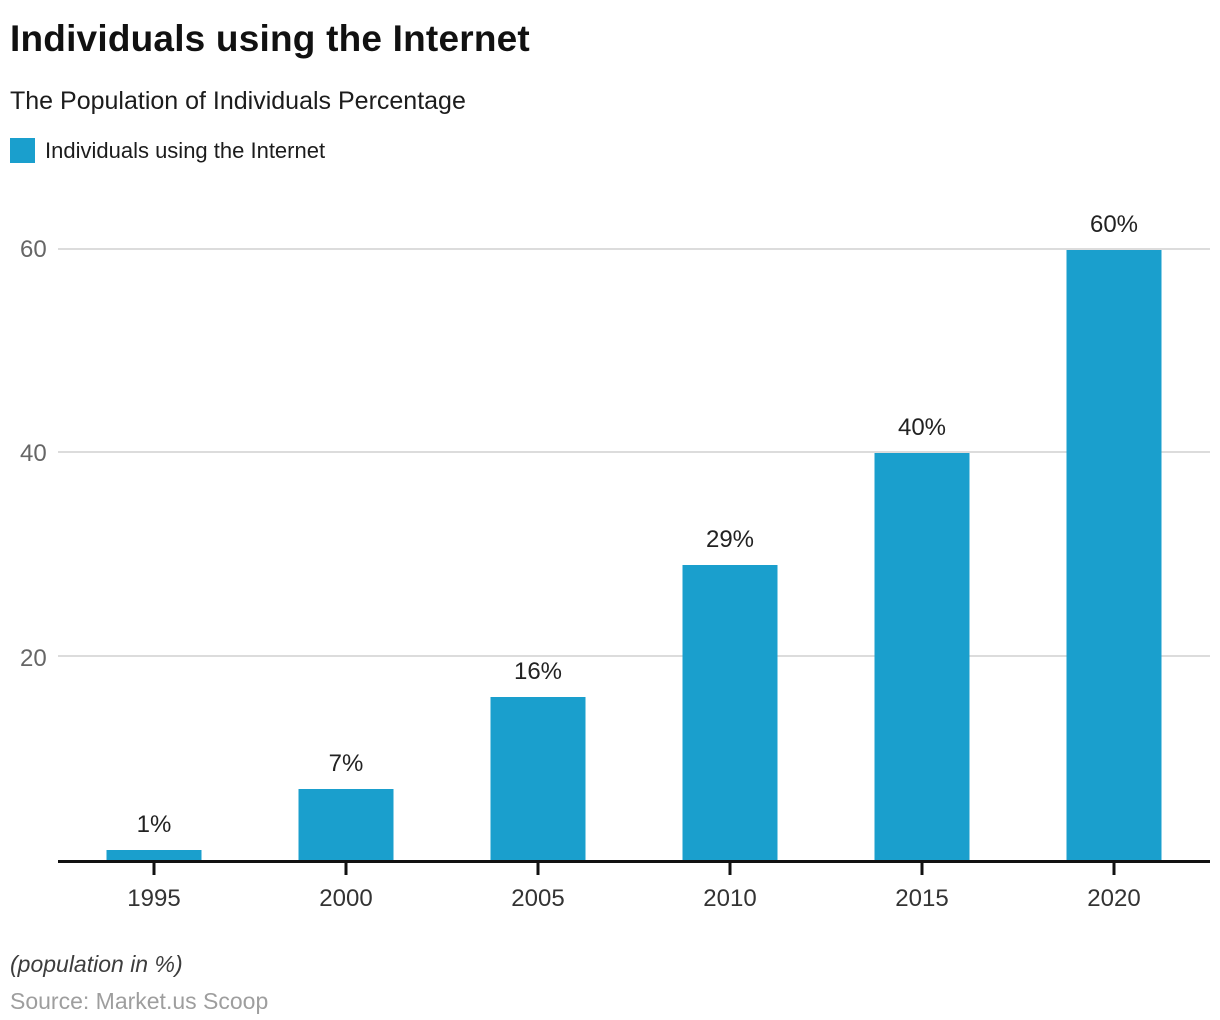  What do you see at coordinates (346, 763) in the screenshot?
I see `bar-value-label-2000: 7%` at bounding box center [346, 763].